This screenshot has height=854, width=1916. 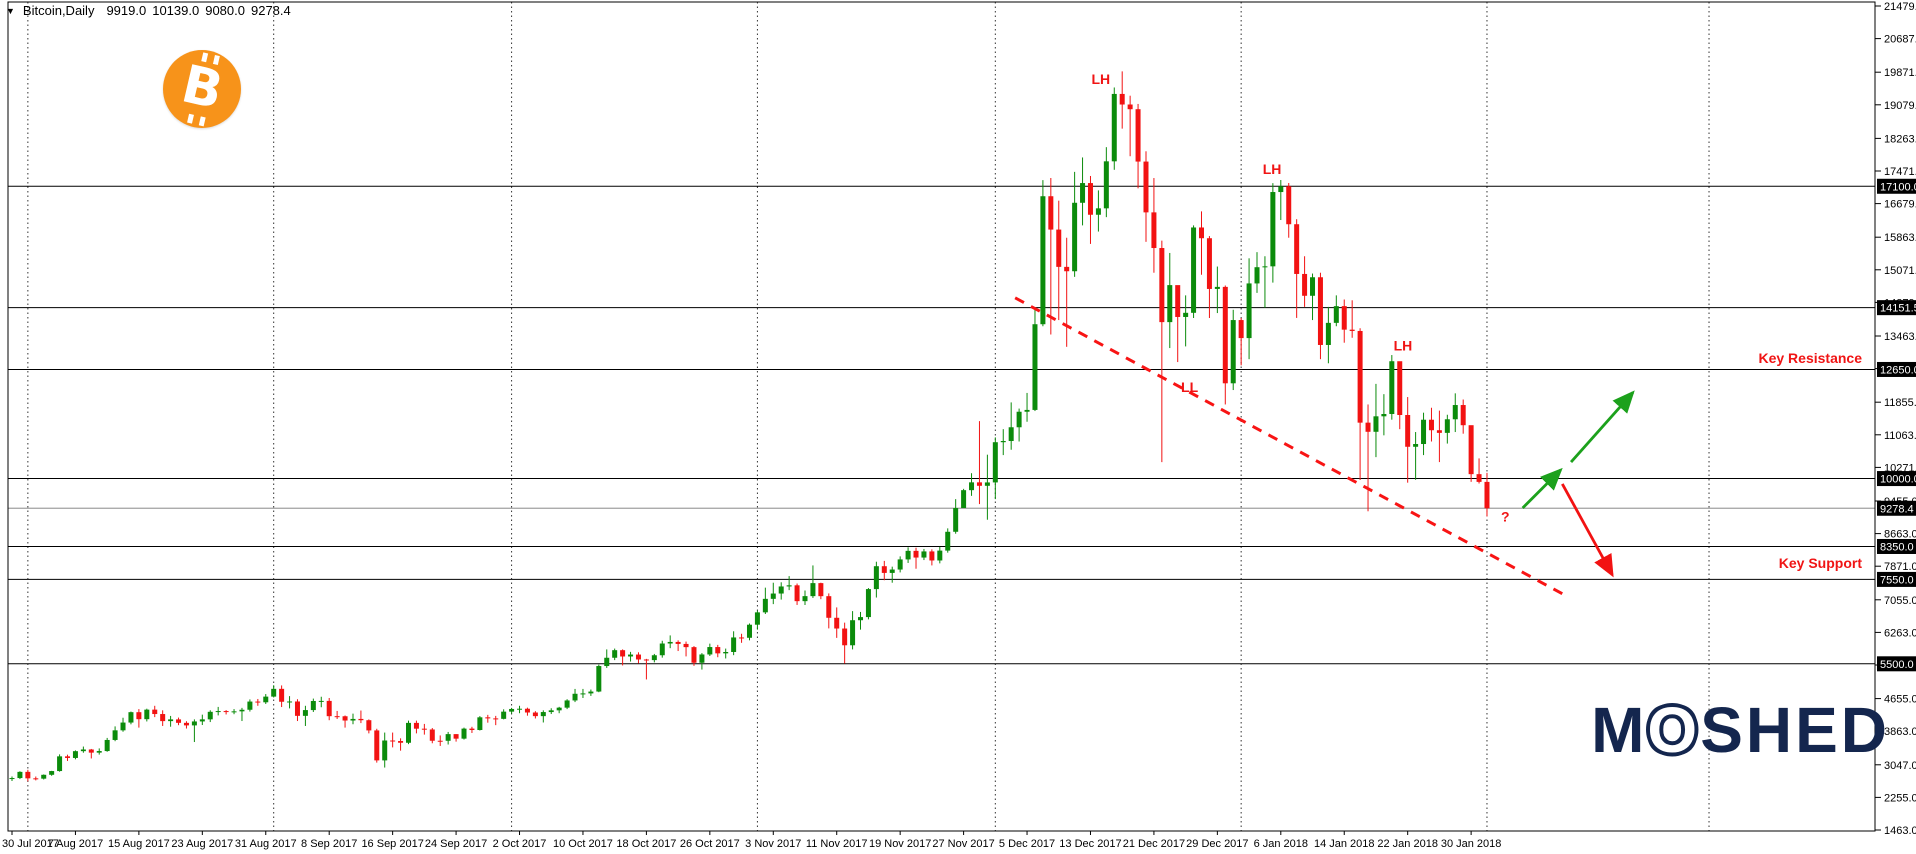 What do you see at coordinates (1900, 633) in the screenshot?
I see `price-axis-label: 6263.0` at bounding box center [1900, 633].